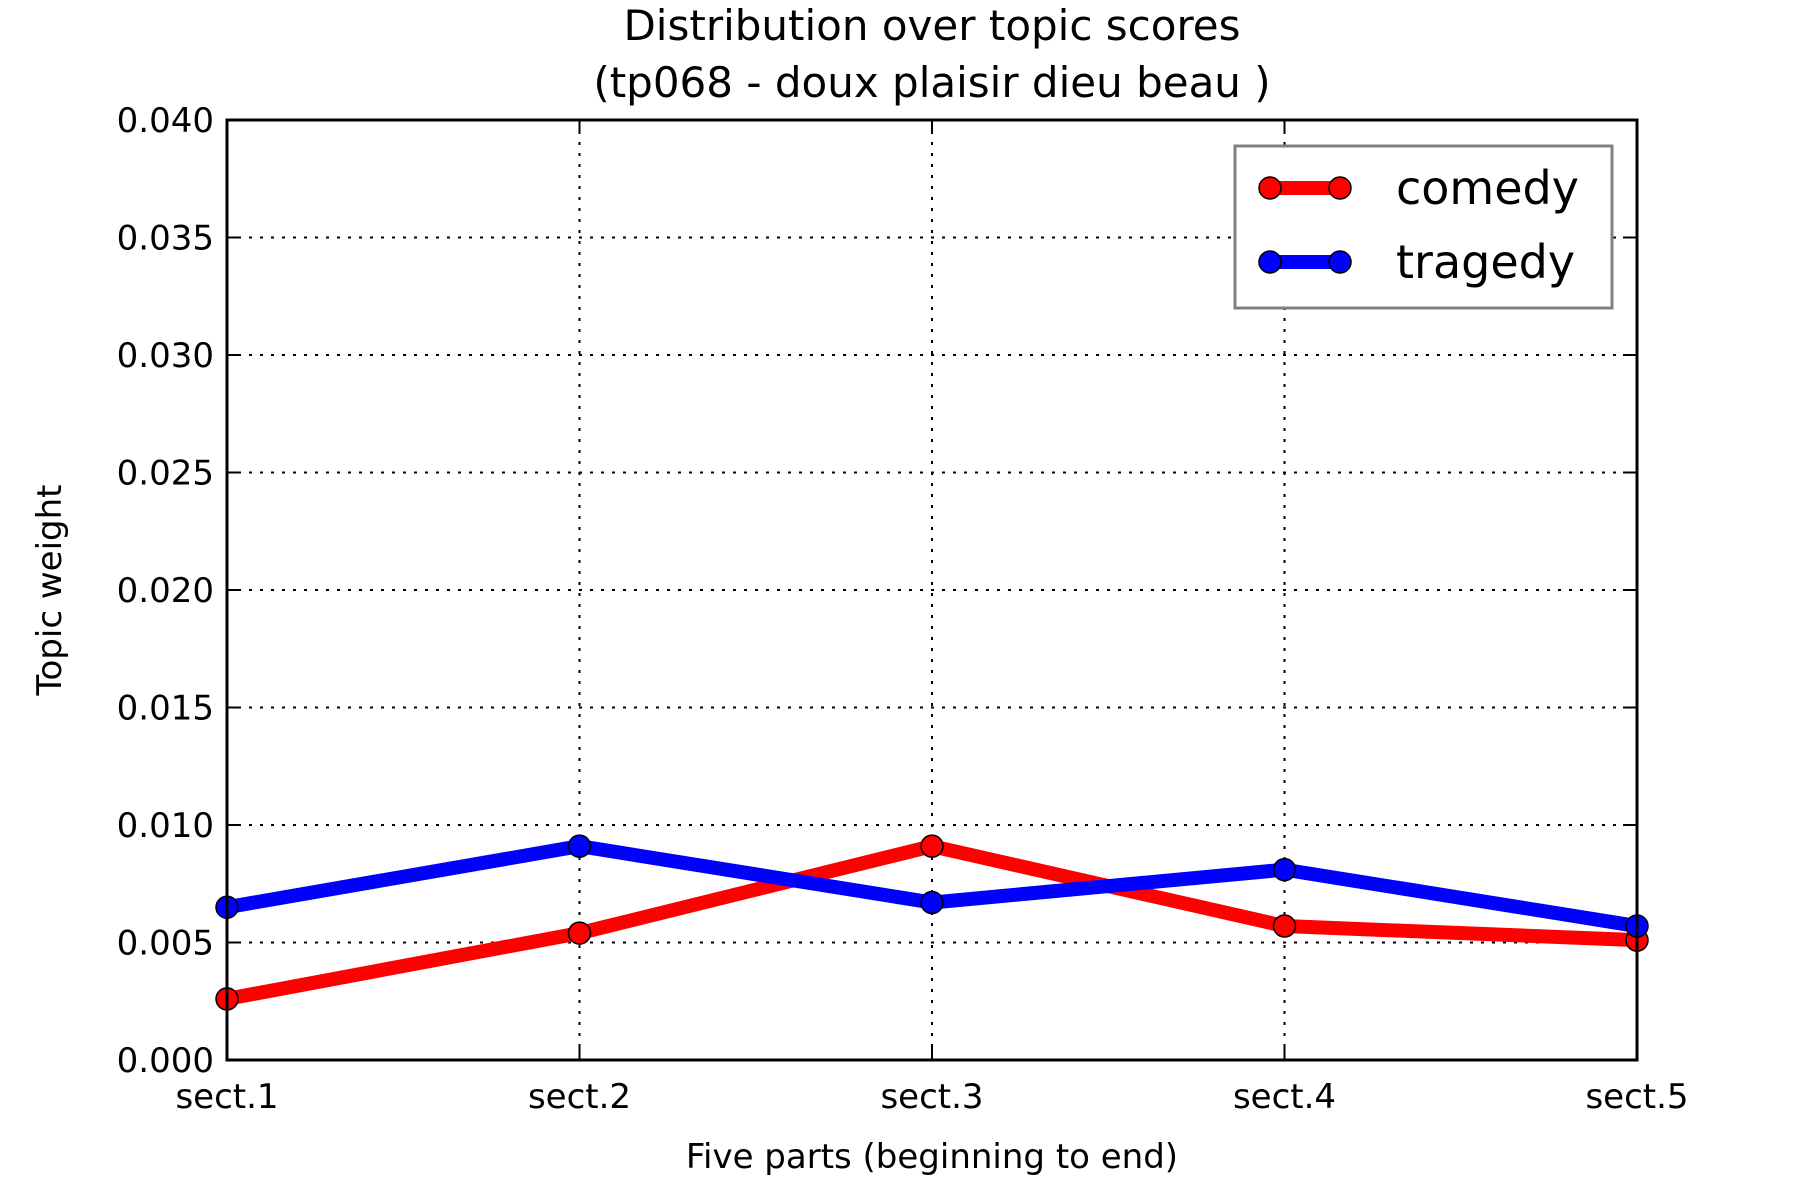 Image resolution: width=1800 pixels, height=1200 pixels. Describe the element at coordinates (165, 239) in the screenshot. I see `y-tick-label: 0.035` at that location.